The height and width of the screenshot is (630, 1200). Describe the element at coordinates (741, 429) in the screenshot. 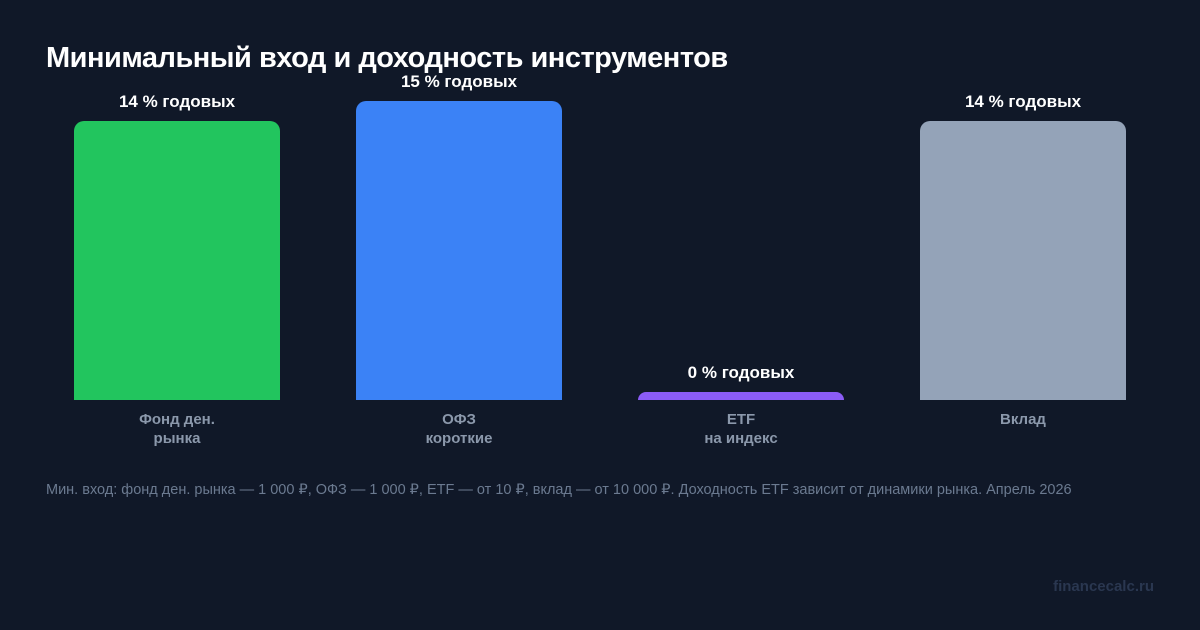

I see `category-label-2: ETF на индекс` at that location.